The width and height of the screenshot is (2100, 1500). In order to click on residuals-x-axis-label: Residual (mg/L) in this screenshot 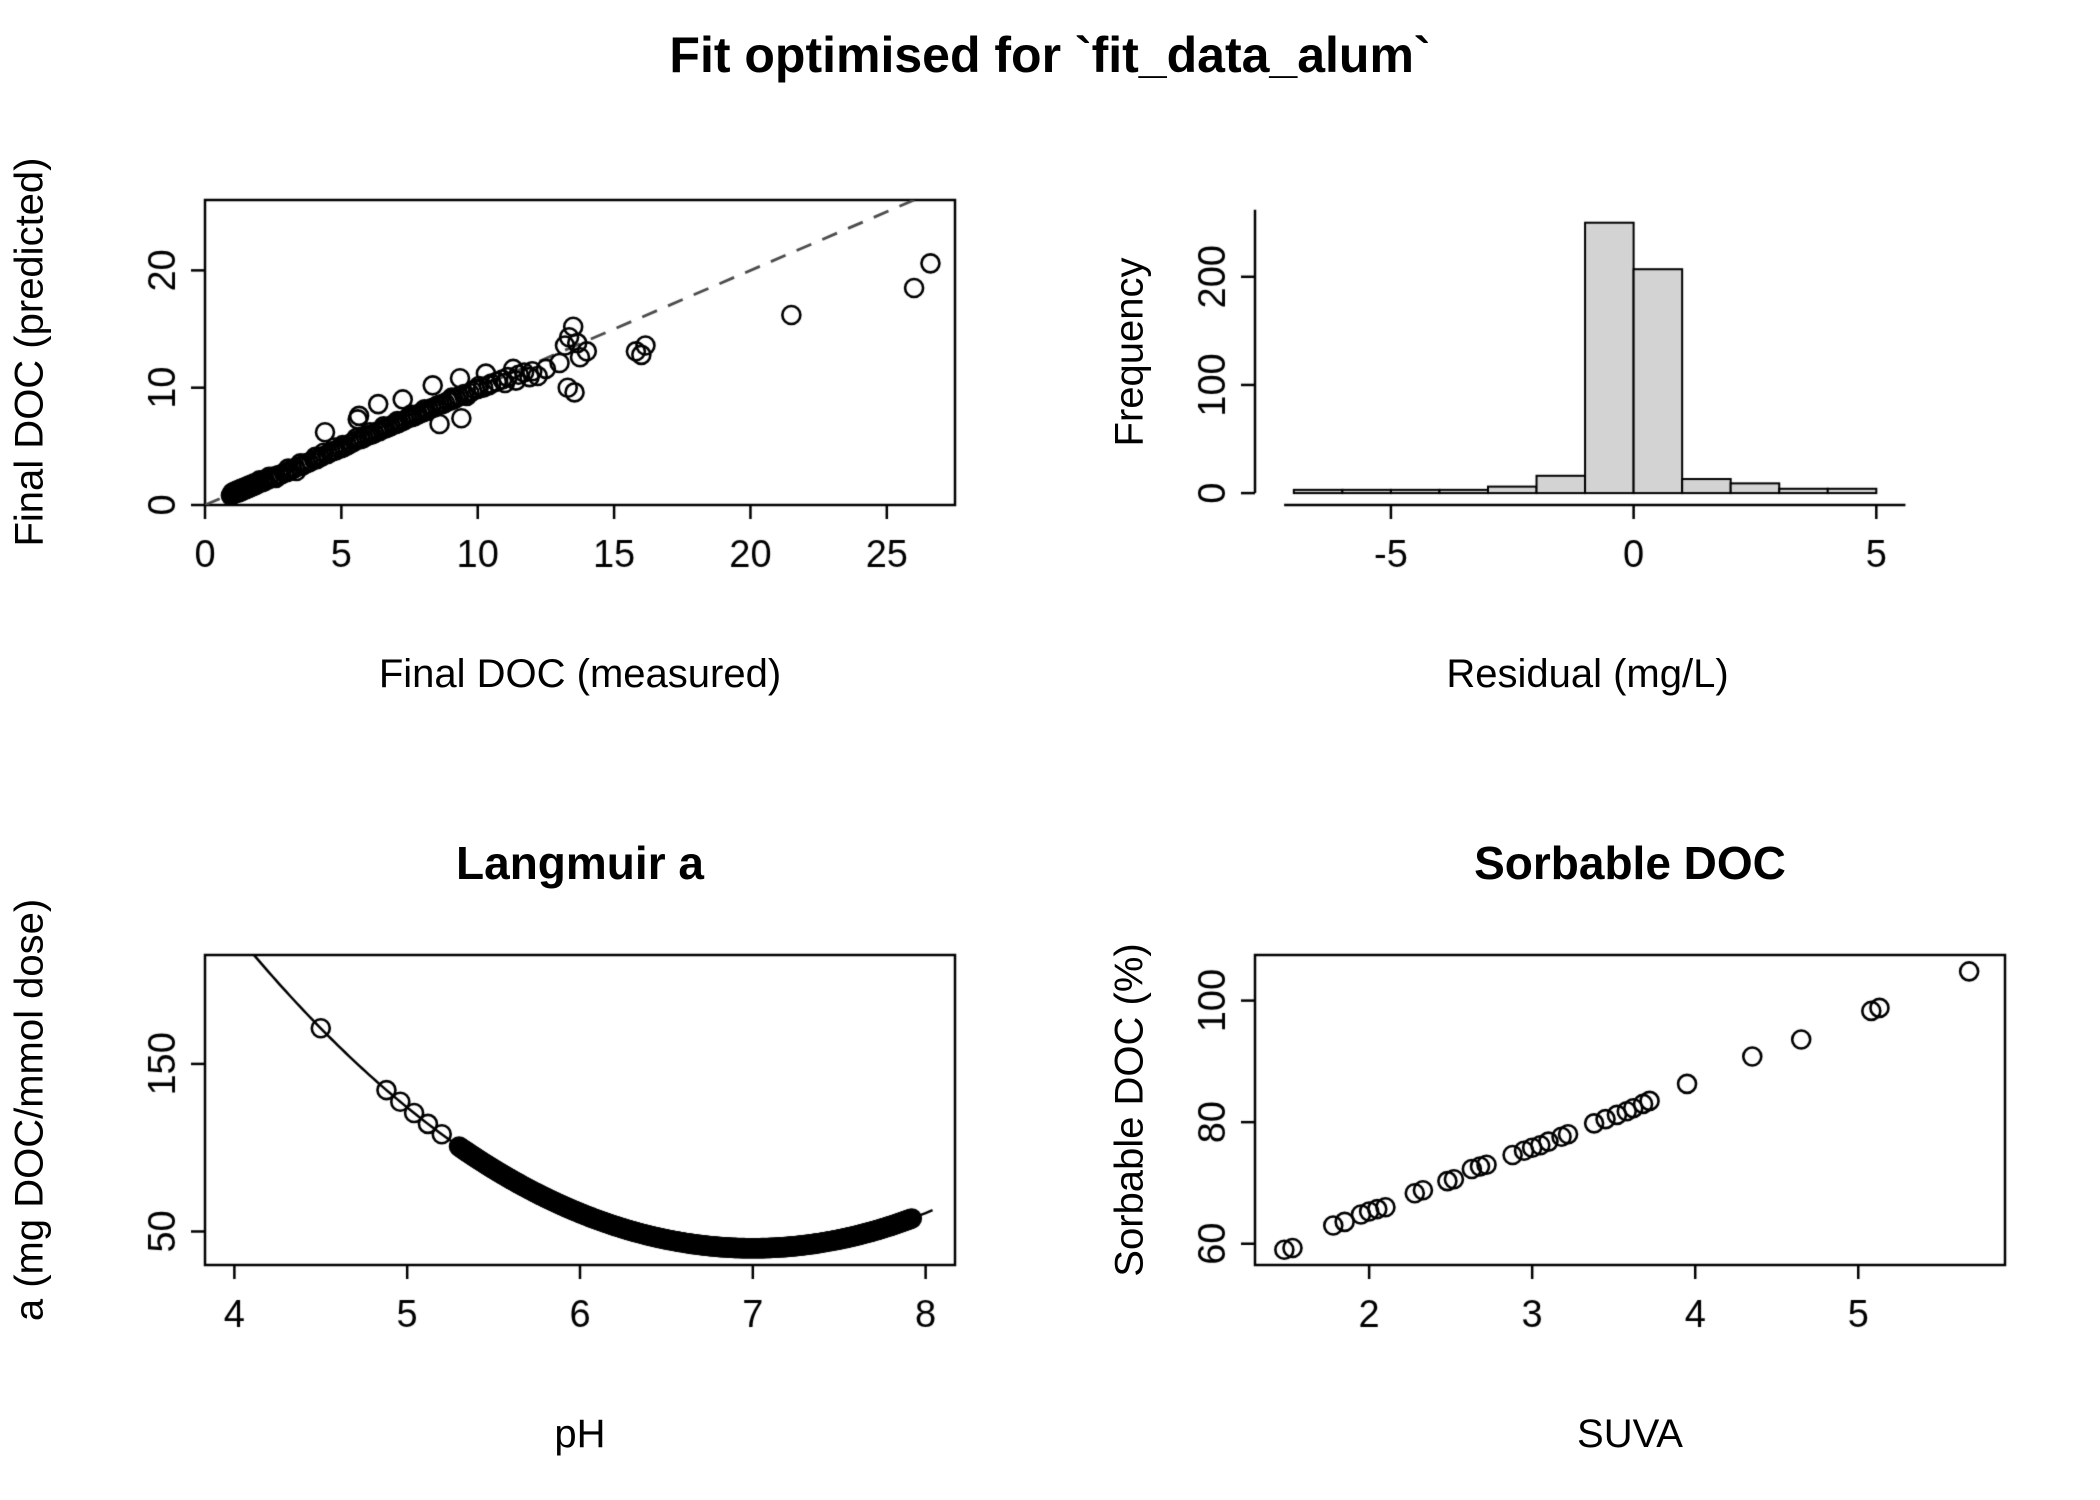, I will do `click(1587, 674)`.